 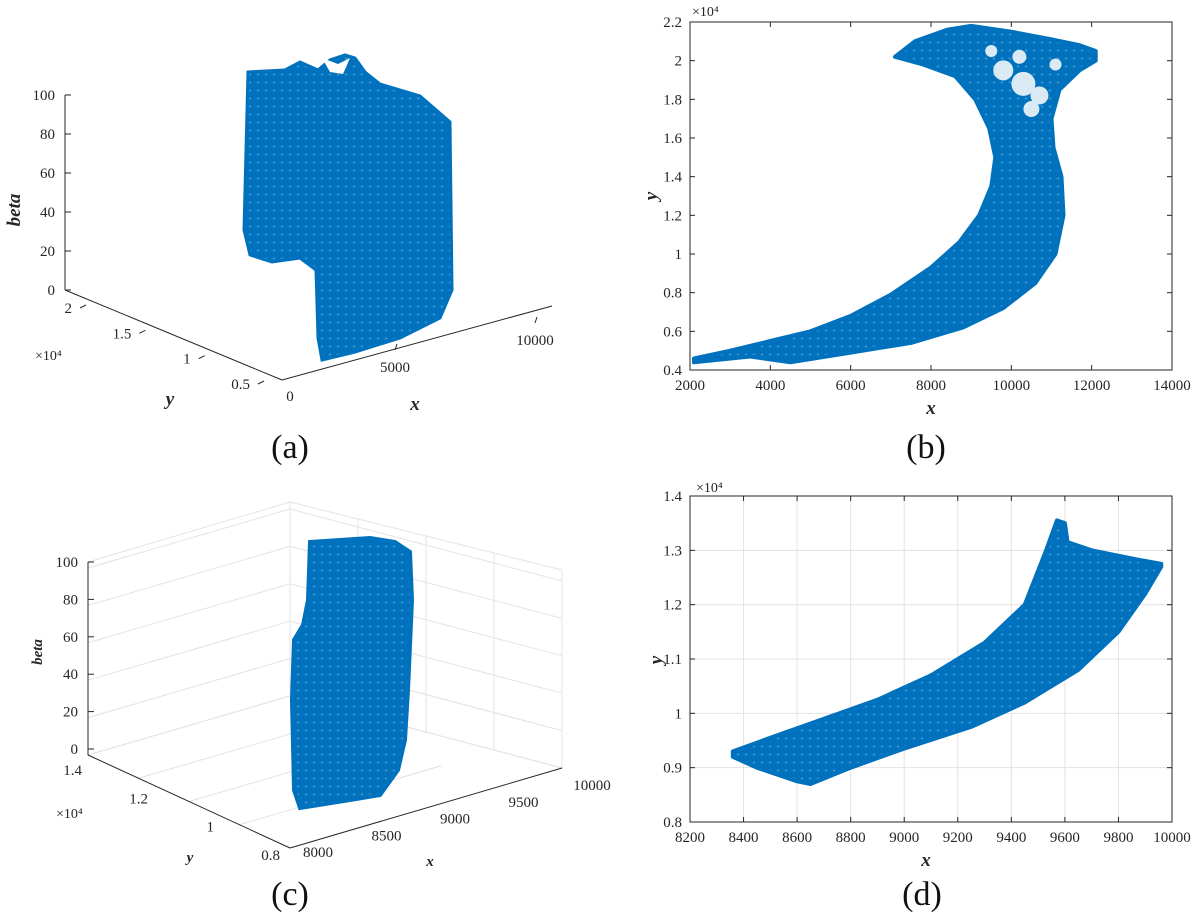 I want to click on x-tick-label: 14000, so click(x=1172, y=386).